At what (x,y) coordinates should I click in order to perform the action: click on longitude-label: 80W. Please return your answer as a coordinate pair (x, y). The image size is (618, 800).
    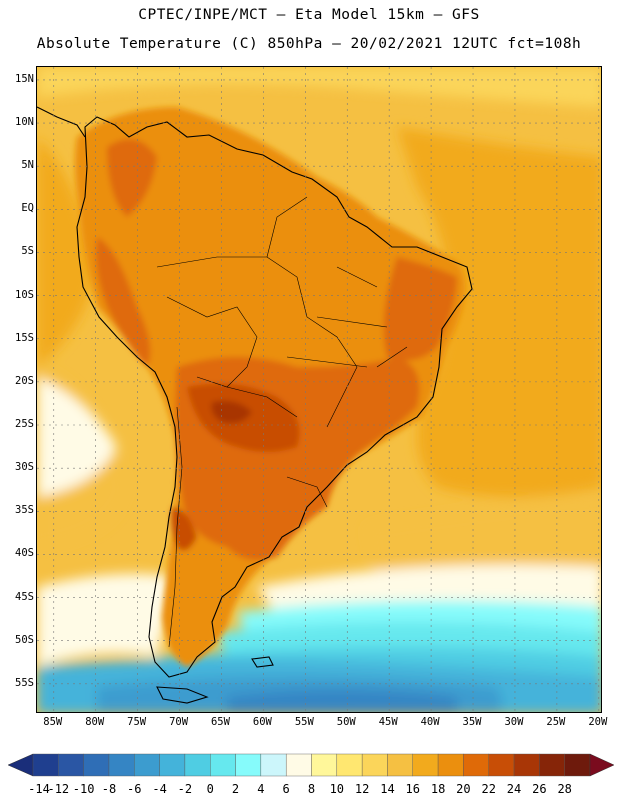
    Looking at the image, I should click on (95, 722).